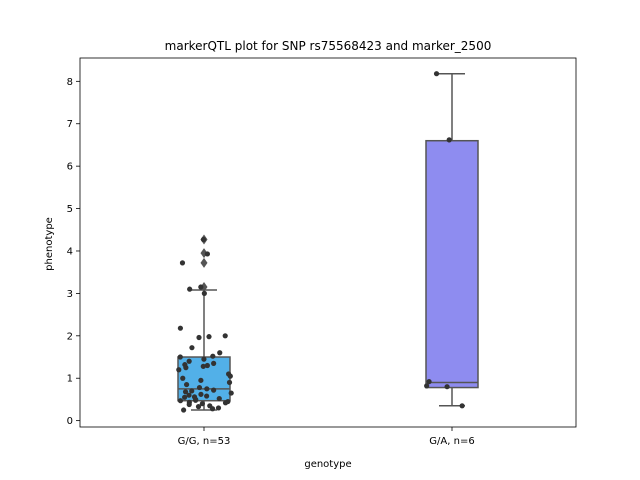  I want to click on y-tick-label: 8, so click(70, 82).